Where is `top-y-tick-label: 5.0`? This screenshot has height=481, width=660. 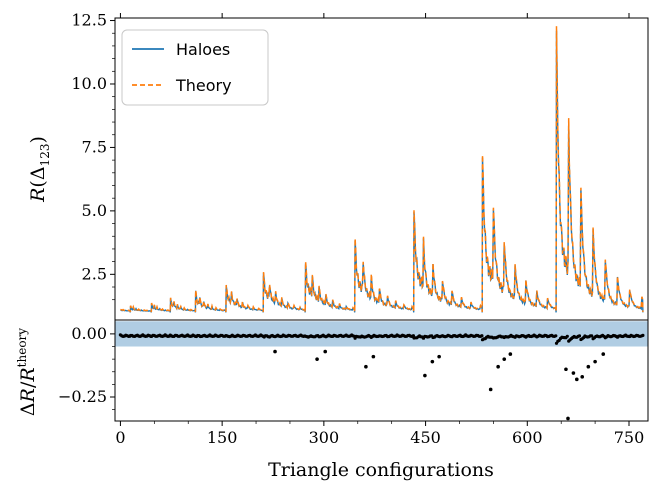
top-y-tick-label: 5.0 is located at coordinates (94, 210).